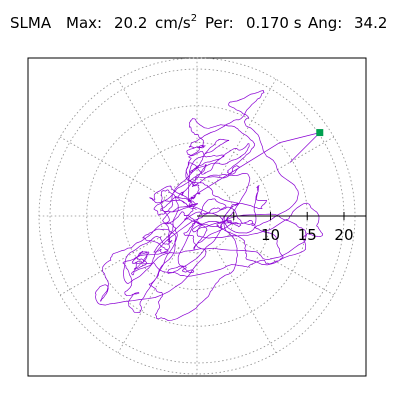 This screenshot has width=400, height=400. I want to click on peak-marker, so click(320, 133).